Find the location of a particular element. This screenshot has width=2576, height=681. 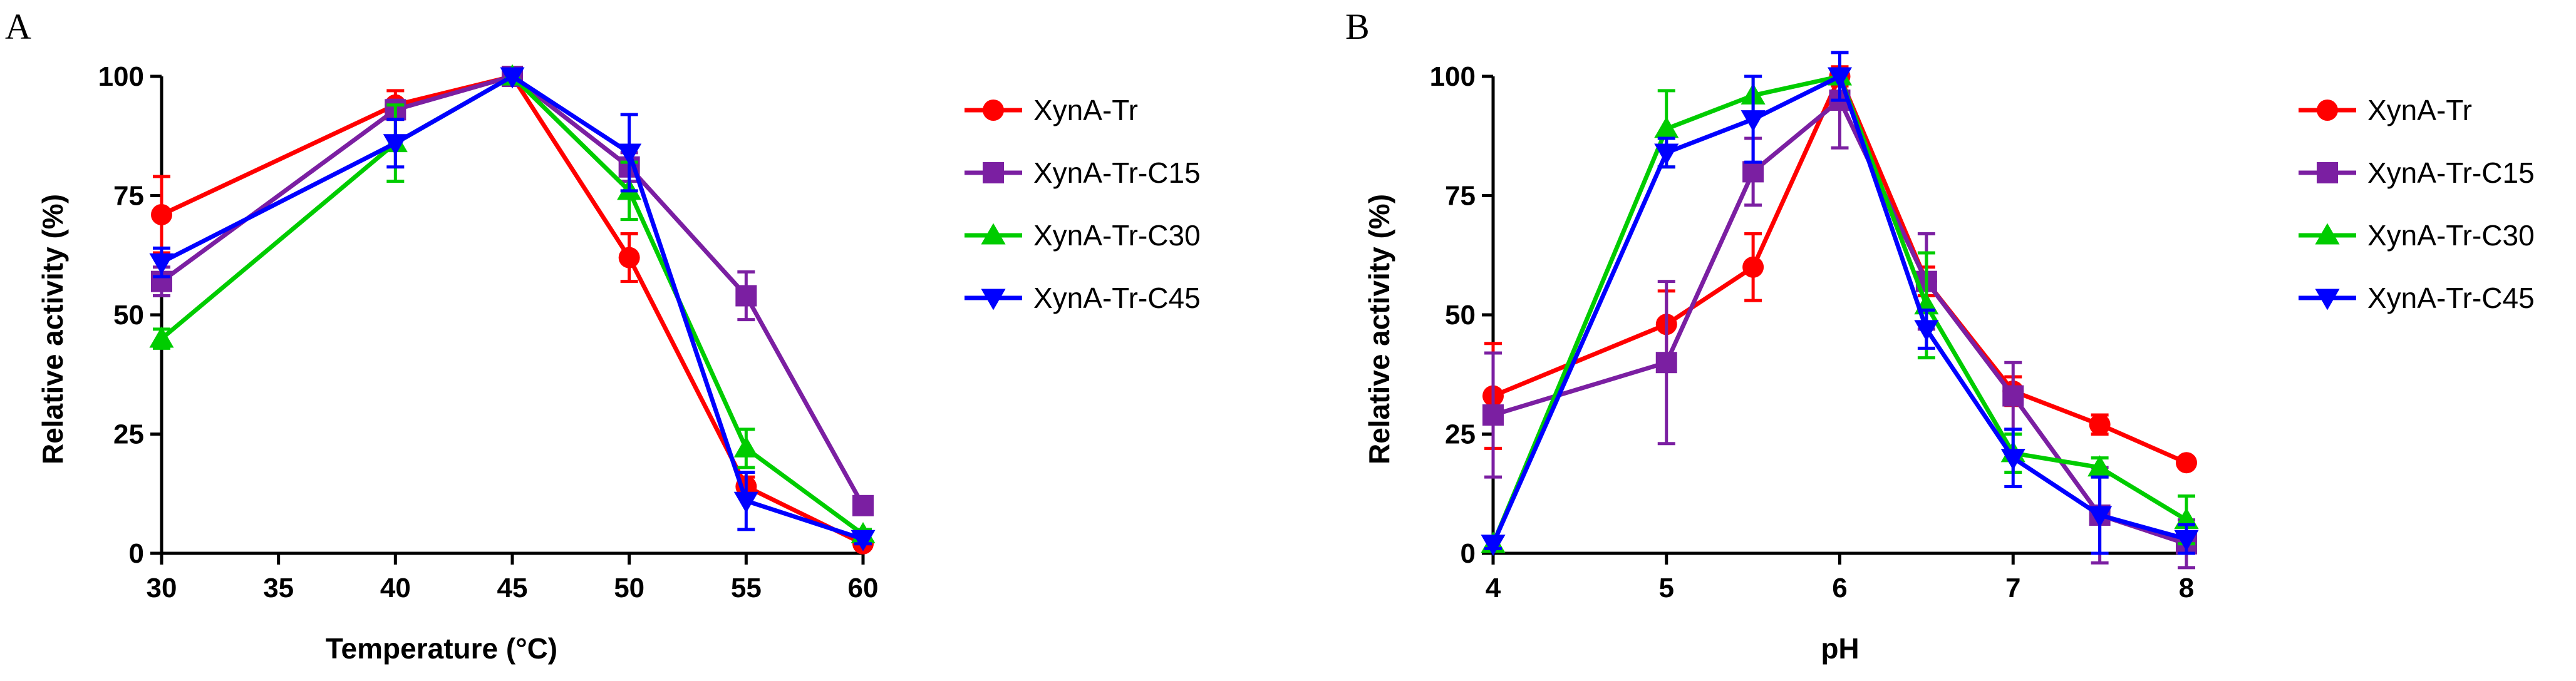

panel-b-legend-item-xyna-tr-c45: XynA-Tr-C45 is located at coordinates (2417, 298).